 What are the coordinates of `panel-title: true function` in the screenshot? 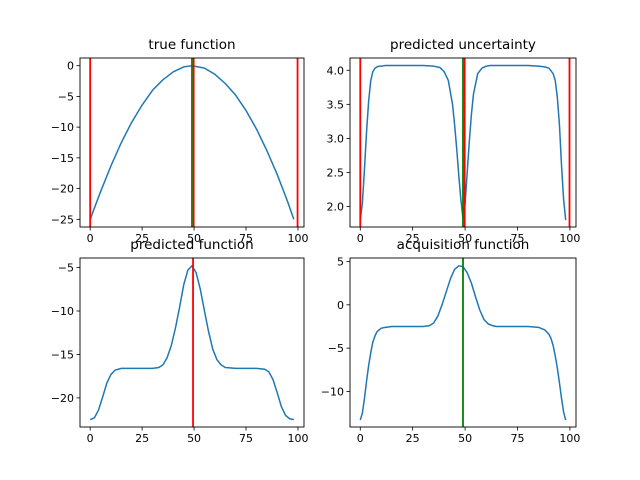 It's located at (191, 45).